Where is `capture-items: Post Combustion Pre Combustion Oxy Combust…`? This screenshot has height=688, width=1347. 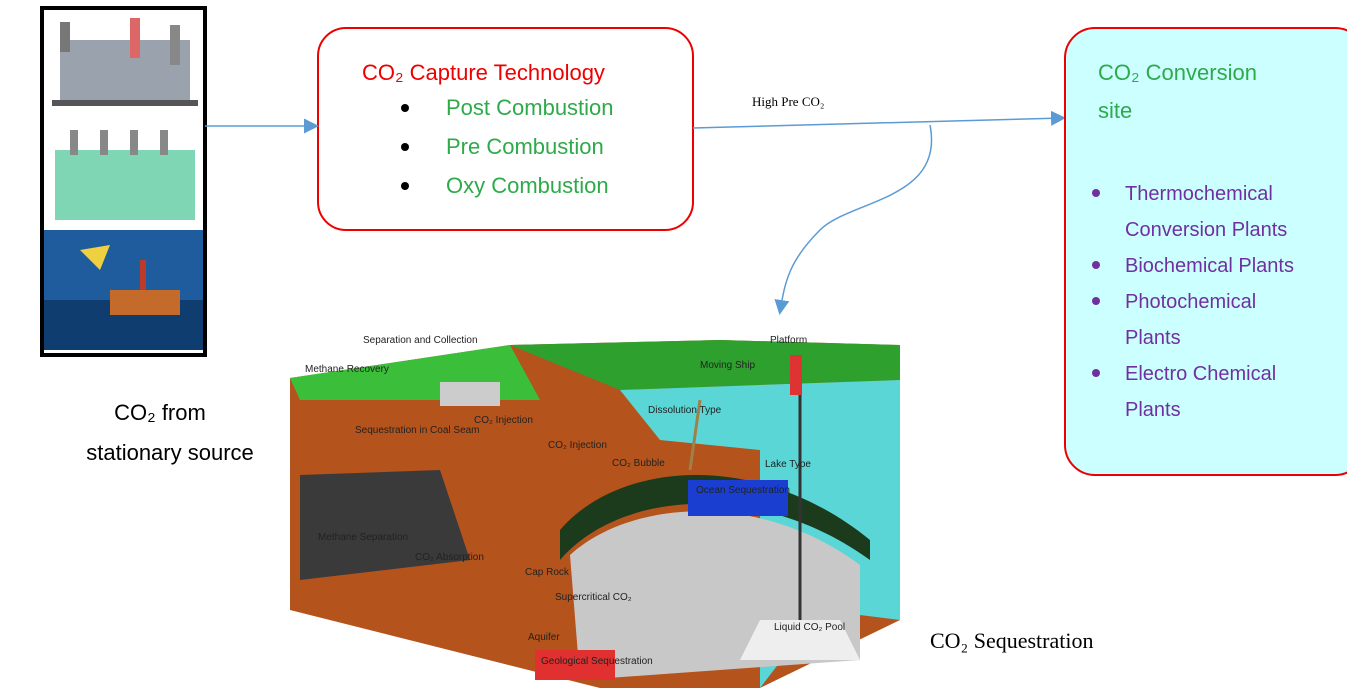 capture-items: Post Combustion Pre Combustion Oxy Combust… is located at coordinates (507, 146).